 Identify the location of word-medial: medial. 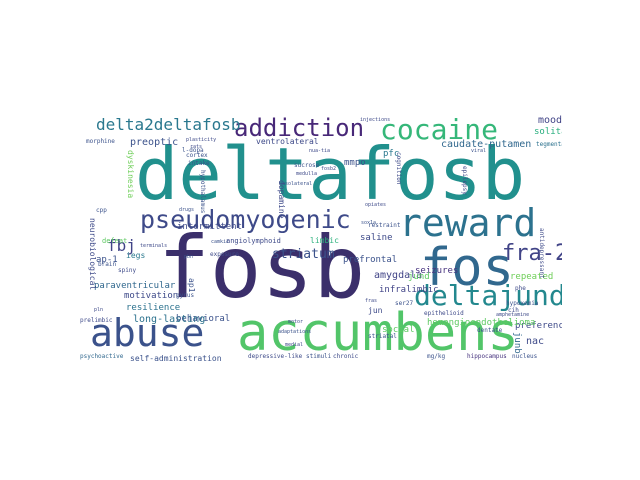
(294, 345).